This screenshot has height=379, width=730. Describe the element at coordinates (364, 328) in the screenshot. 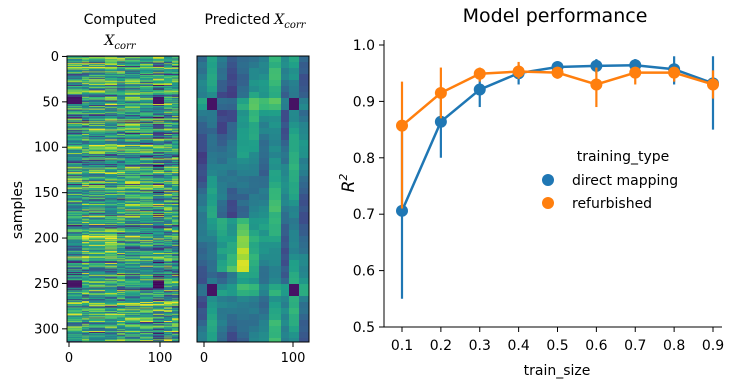

I see `y-tick-0.5: 0.5` at that location.